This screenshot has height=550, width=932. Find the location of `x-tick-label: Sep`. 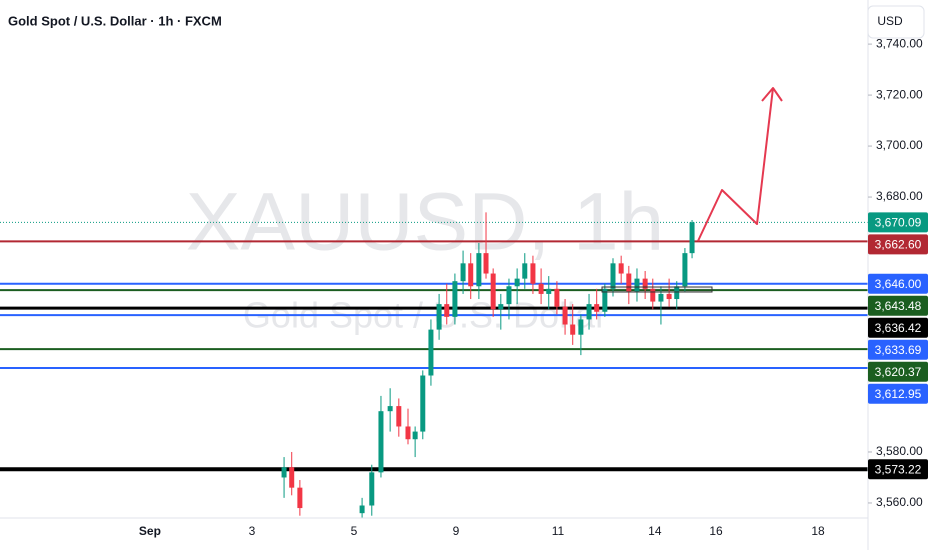

x-tick-label: Sep is located at coordinates (150, 531).